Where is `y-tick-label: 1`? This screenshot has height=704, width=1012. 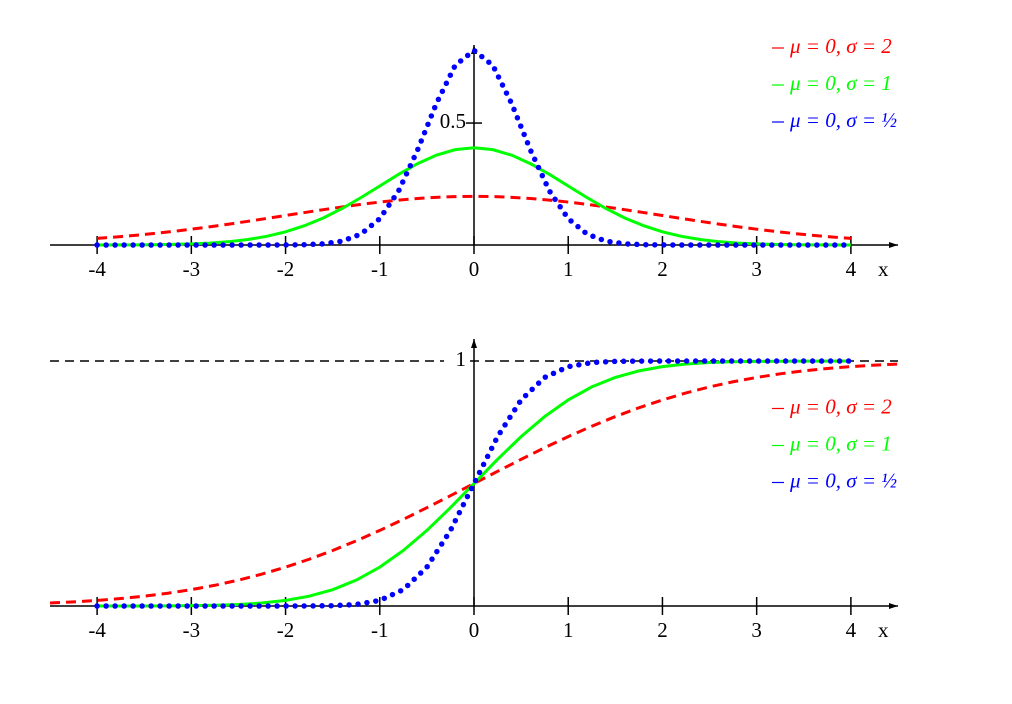 y-tick-label: 1 is located at coordinates (461, 359).